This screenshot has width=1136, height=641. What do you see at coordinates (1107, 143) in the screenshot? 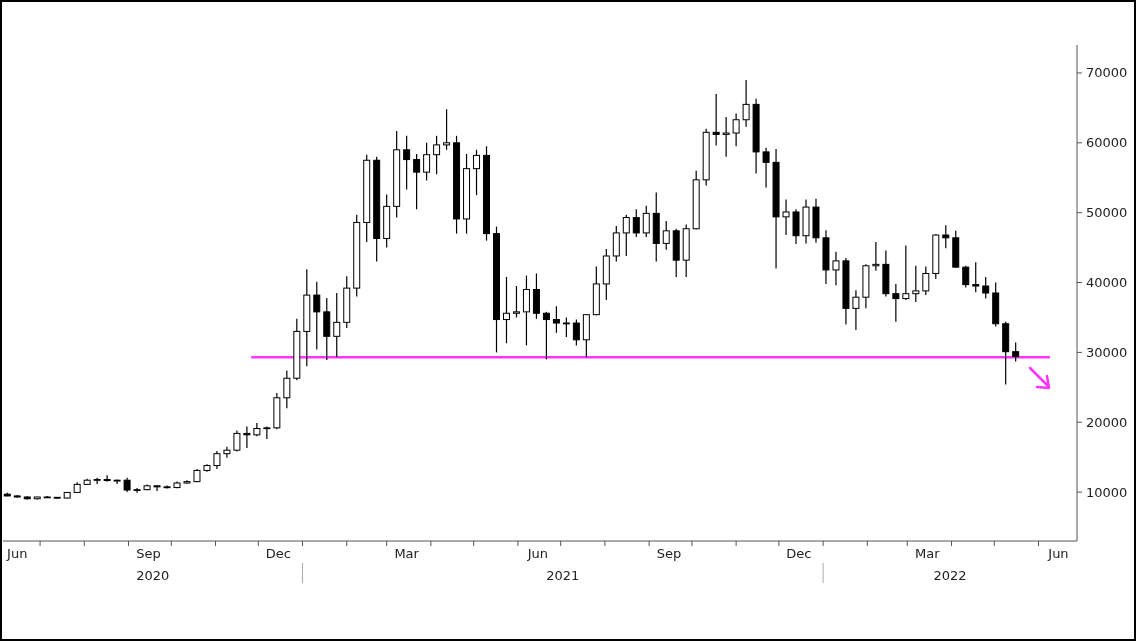
I see `y-tick-label: 60000` at bounding box center [1107, 143].